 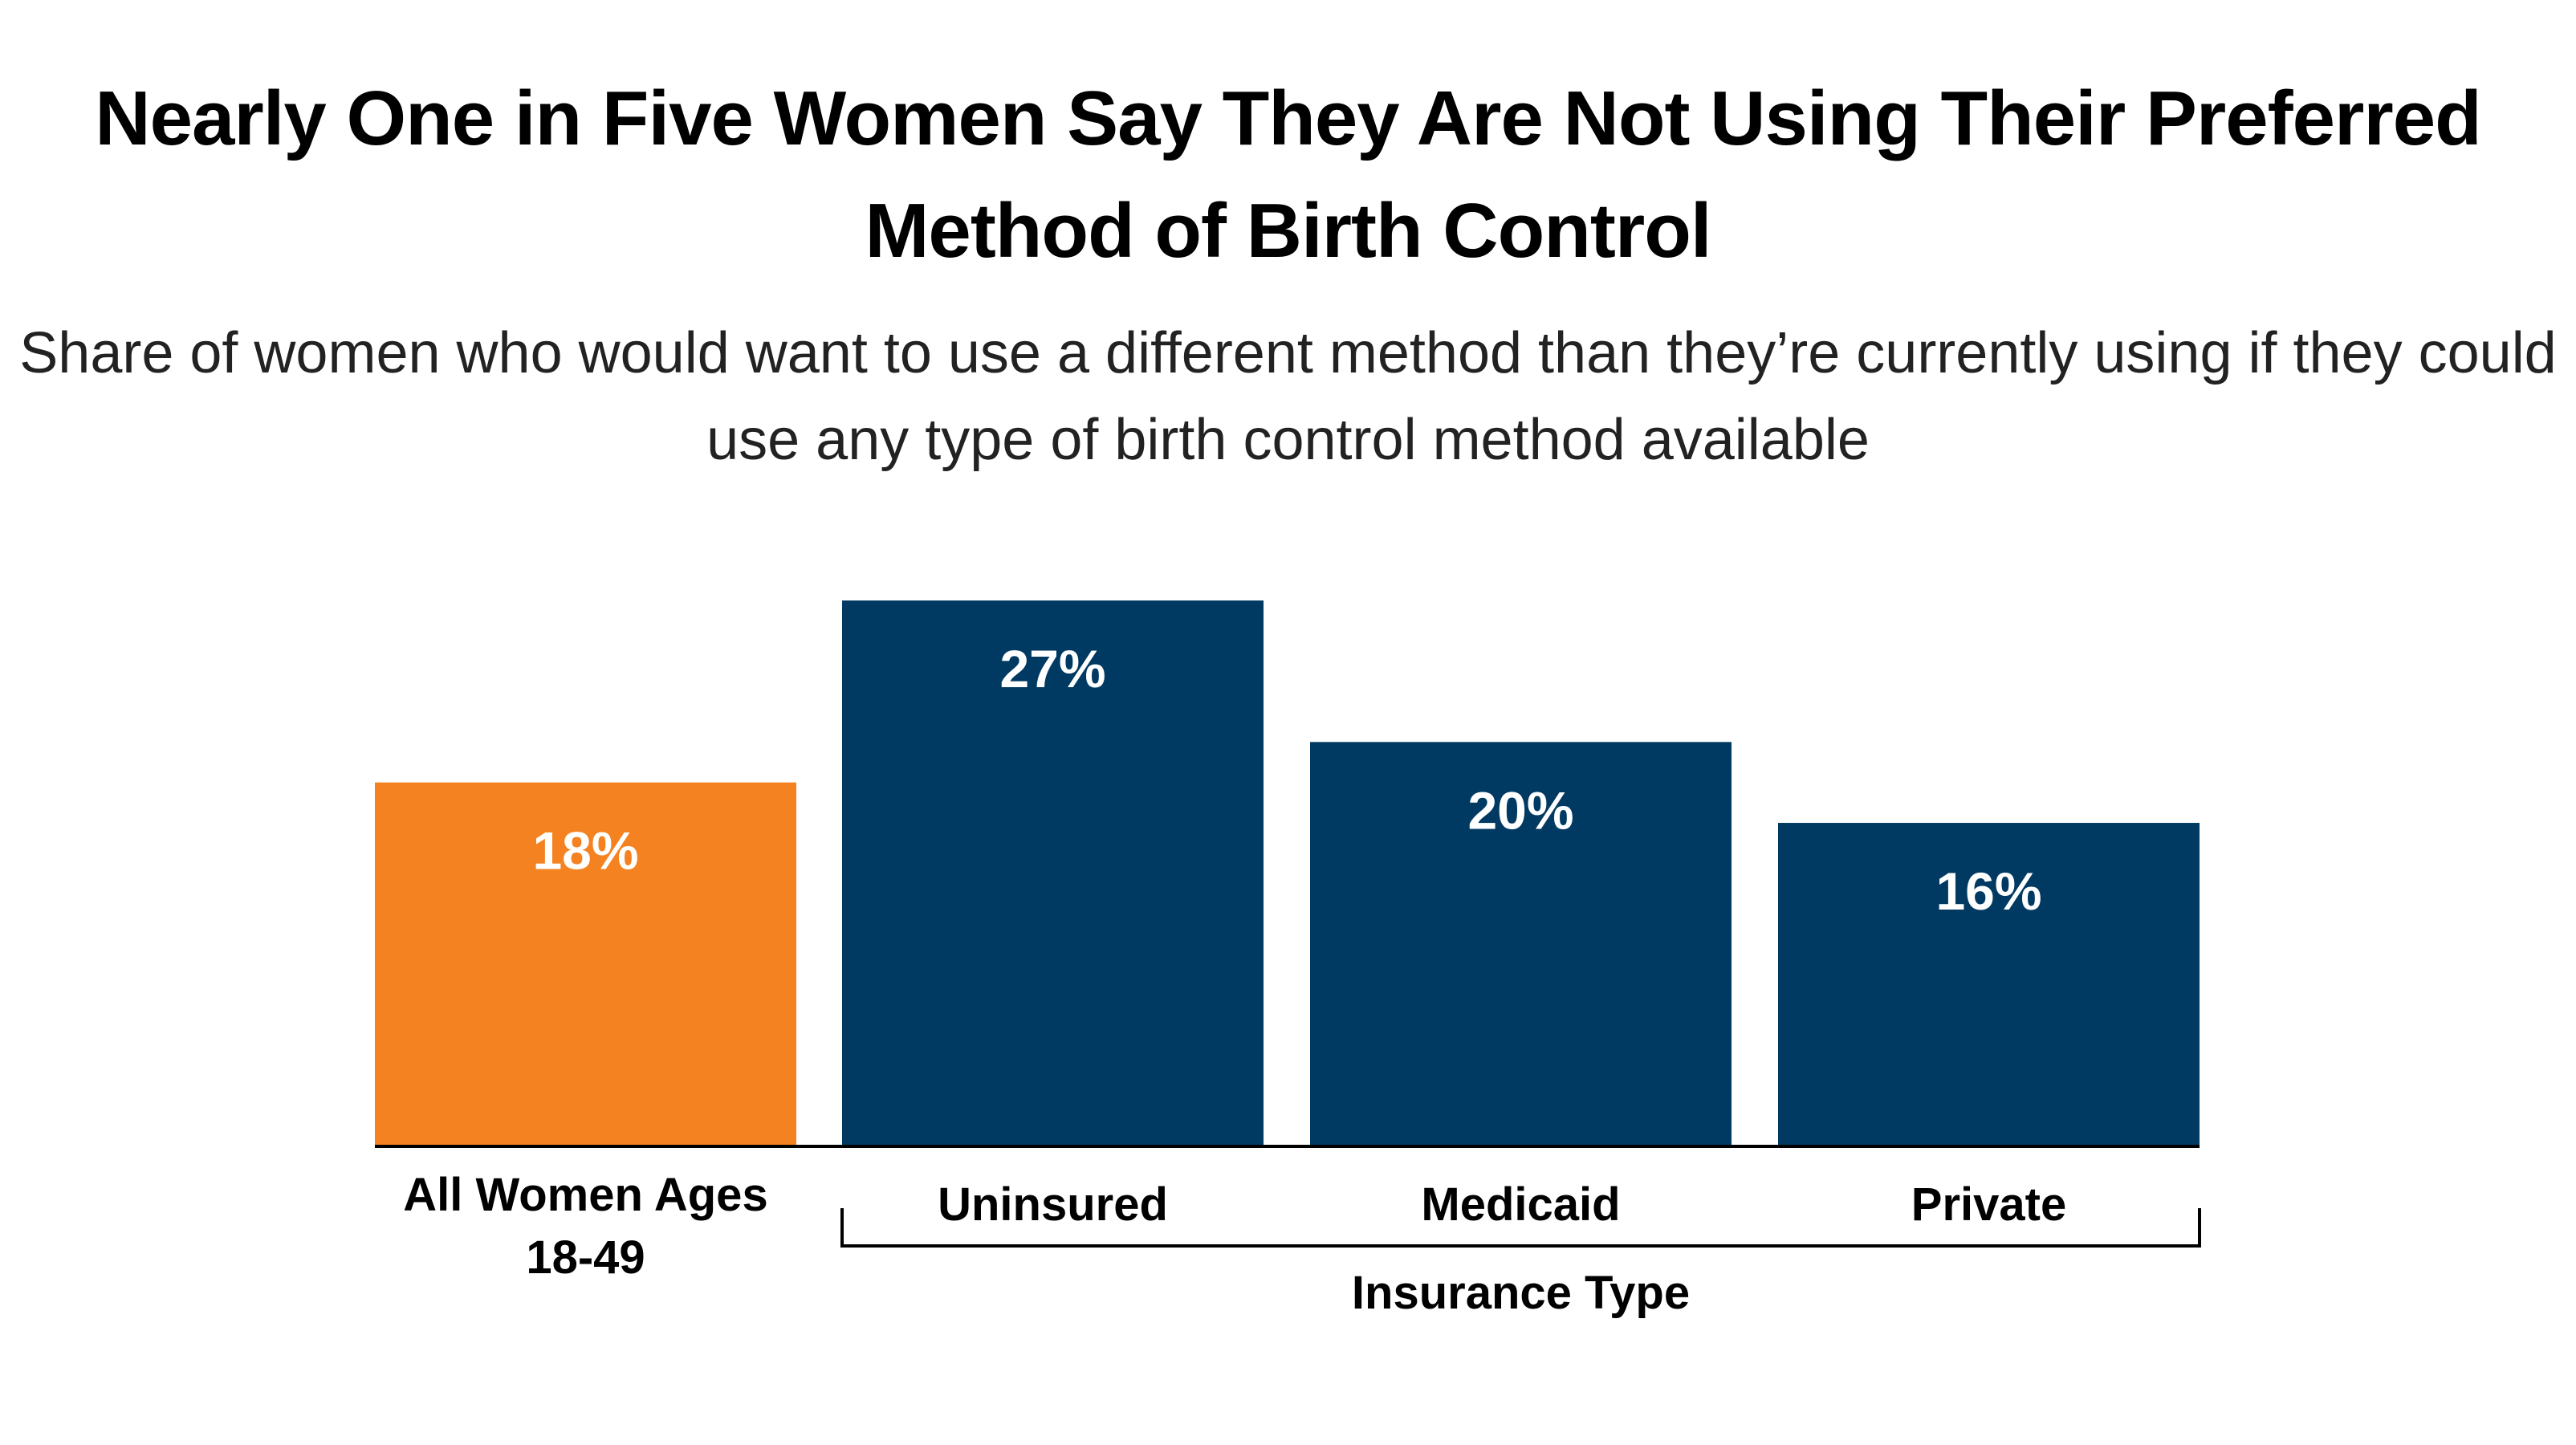 I want to click on insurance-type-bracket, so click(x=1520, y=1228).